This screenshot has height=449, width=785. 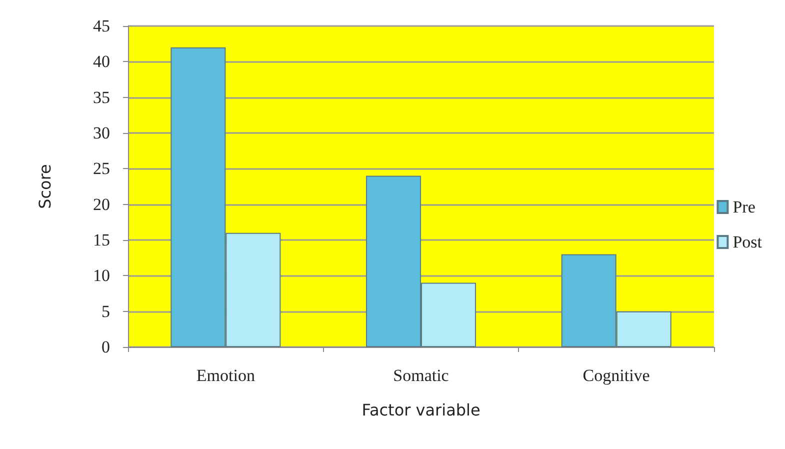 I want to click on x-axis-title: Factor variable, so click(x=421, y=410).